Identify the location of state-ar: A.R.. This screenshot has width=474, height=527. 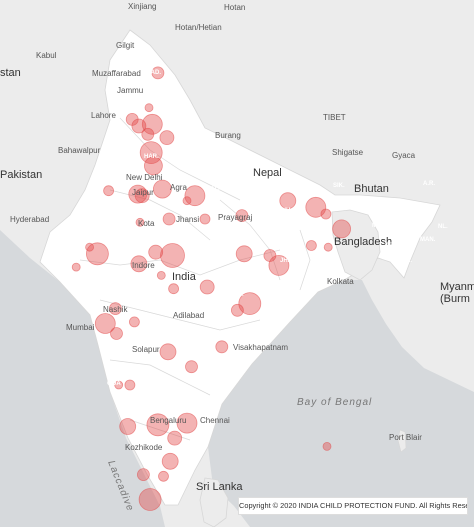
(429, 184).